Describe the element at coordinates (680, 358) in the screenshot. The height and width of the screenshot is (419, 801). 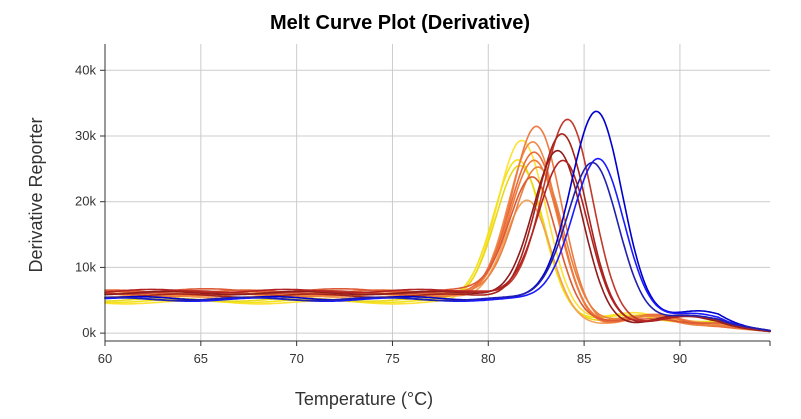
I see `x-tick-label: 90` at that location.